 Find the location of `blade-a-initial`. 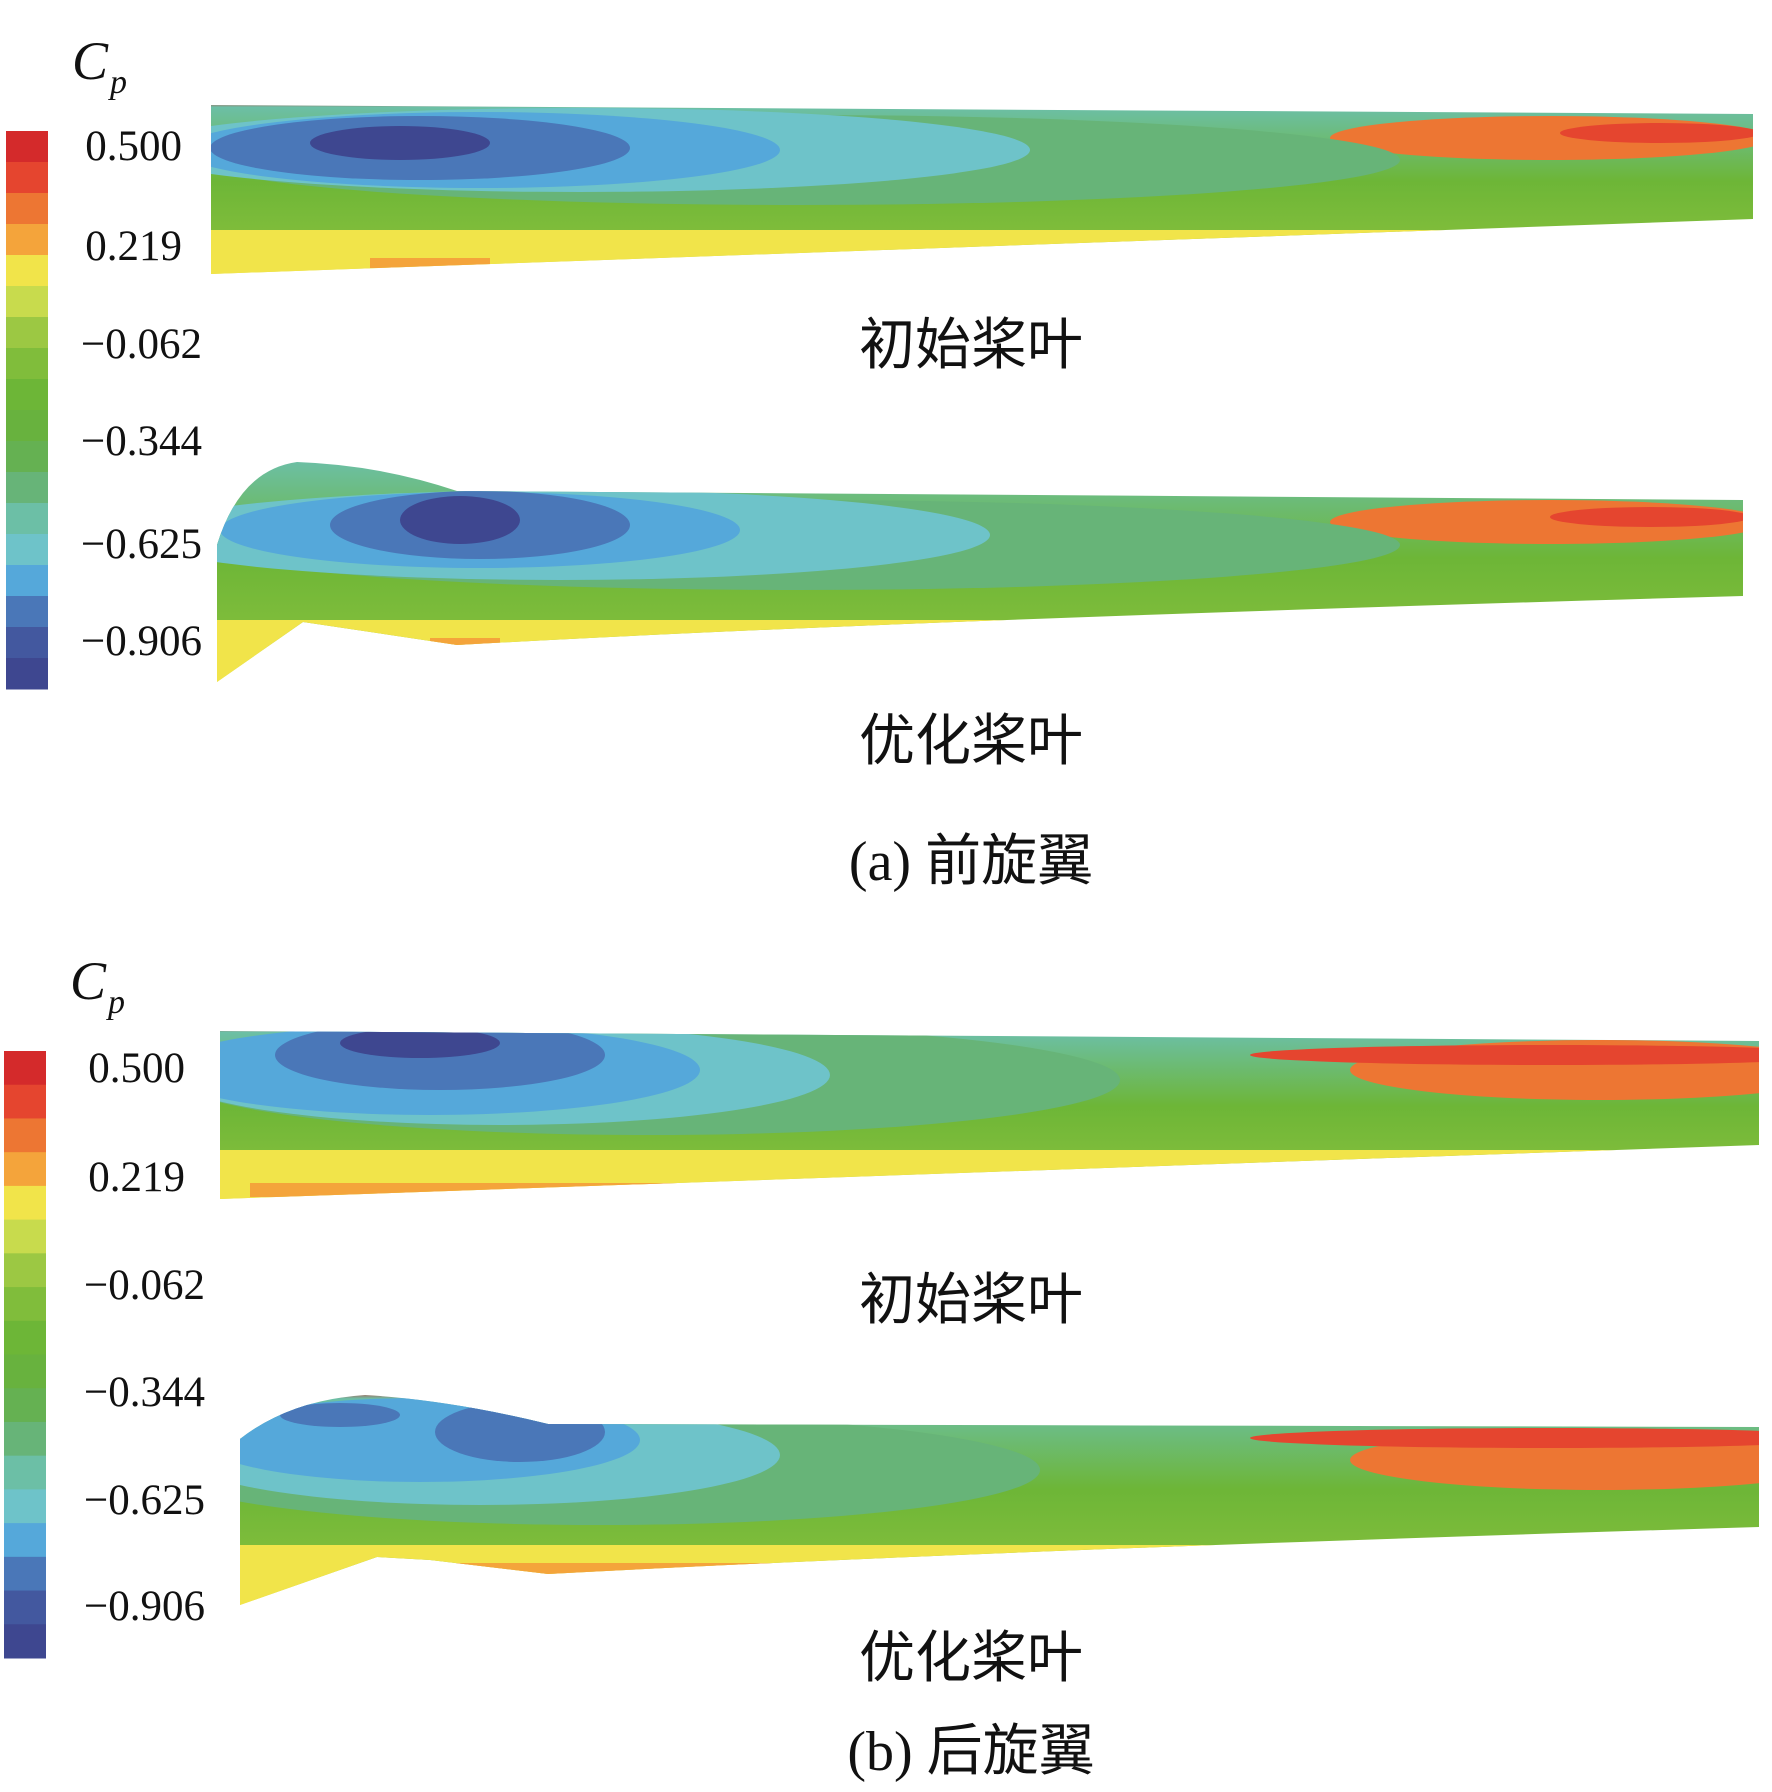

blade-a-initial is located at coordinates (982, 189).